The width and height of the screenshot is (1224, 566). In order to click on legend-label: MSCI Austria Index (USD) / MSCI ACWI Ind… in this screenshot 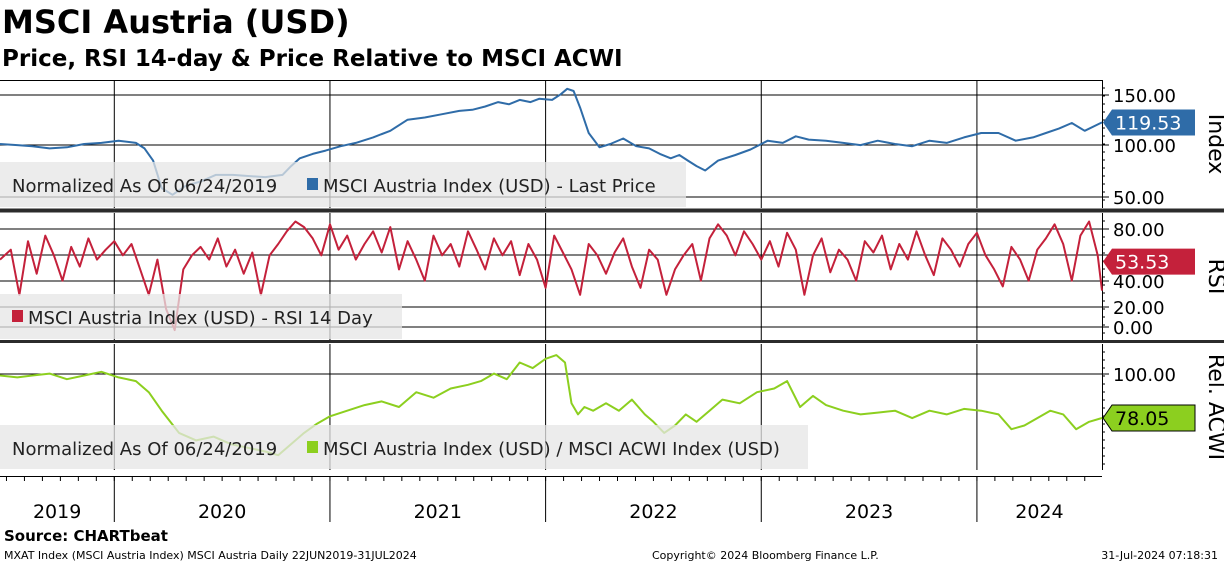, I will do `click(551, 449)`.